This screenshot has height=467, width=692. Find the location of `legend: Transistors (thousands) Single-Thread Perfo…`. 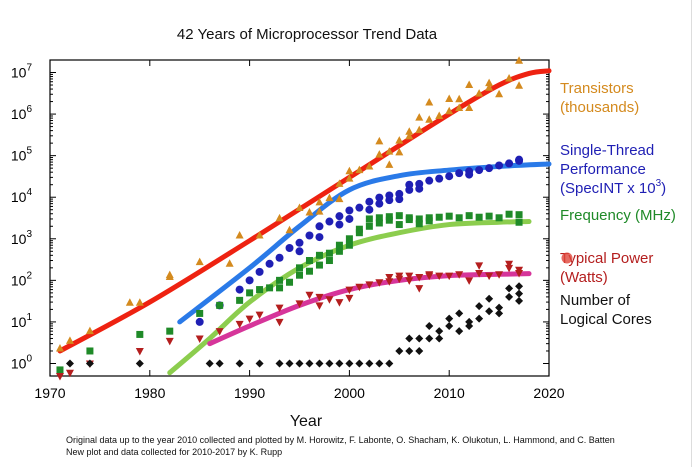

legend: Transistors (thousands) Single-Thread Perfo… is located at coordinates (618, 204).